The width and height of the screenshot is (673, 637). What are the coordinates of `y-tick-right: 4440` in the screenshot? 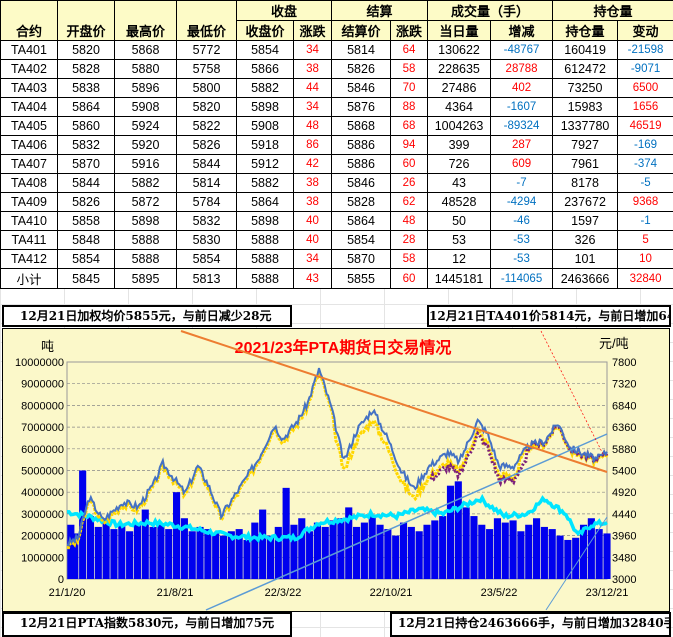 It's located at (624, 515).